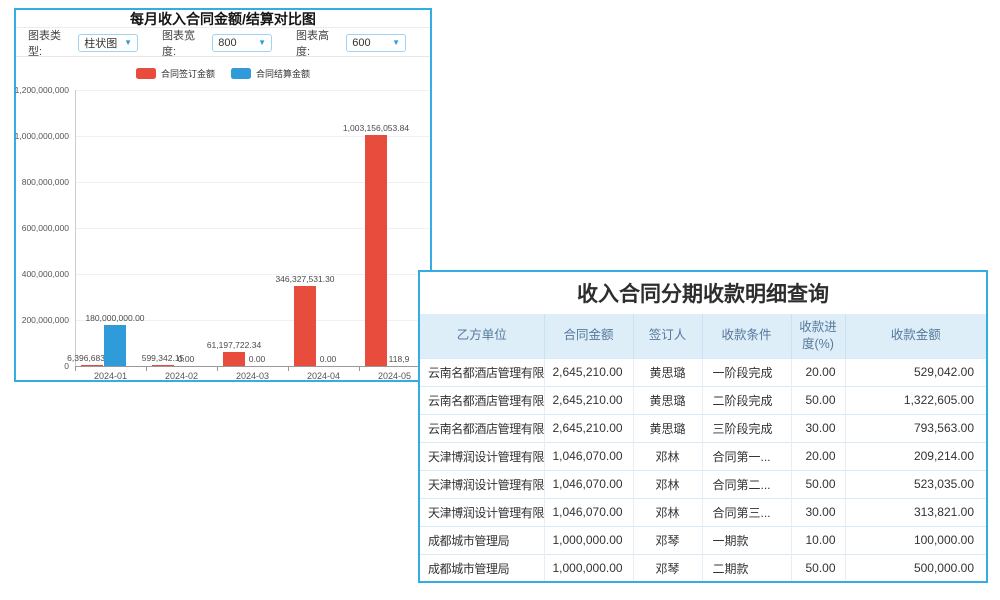 This screenshot has width=1000, height=600. I want to click on chart-type-label: 图表类型:, so click(44, 43).